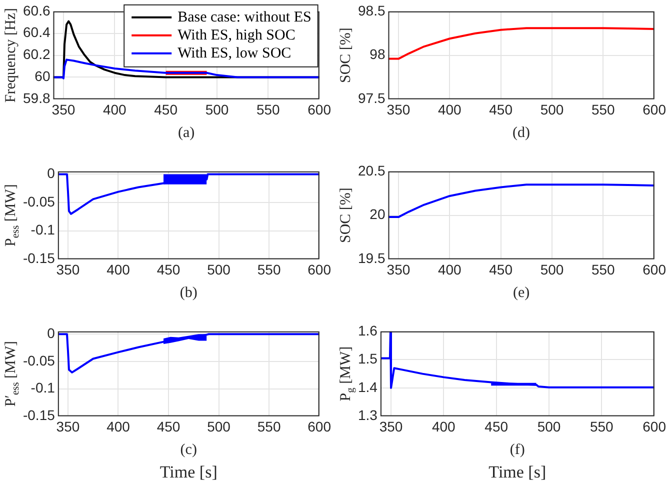  I want to click on legend-label: With ES, high SOC, so click(237, 35).